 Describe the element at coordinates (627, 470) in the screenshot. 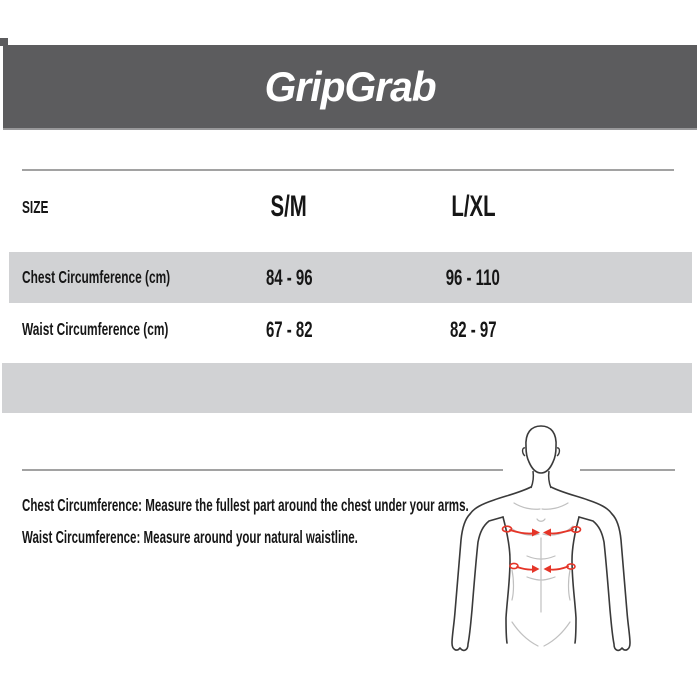

I see `divider-rule-mid-right` at that location.